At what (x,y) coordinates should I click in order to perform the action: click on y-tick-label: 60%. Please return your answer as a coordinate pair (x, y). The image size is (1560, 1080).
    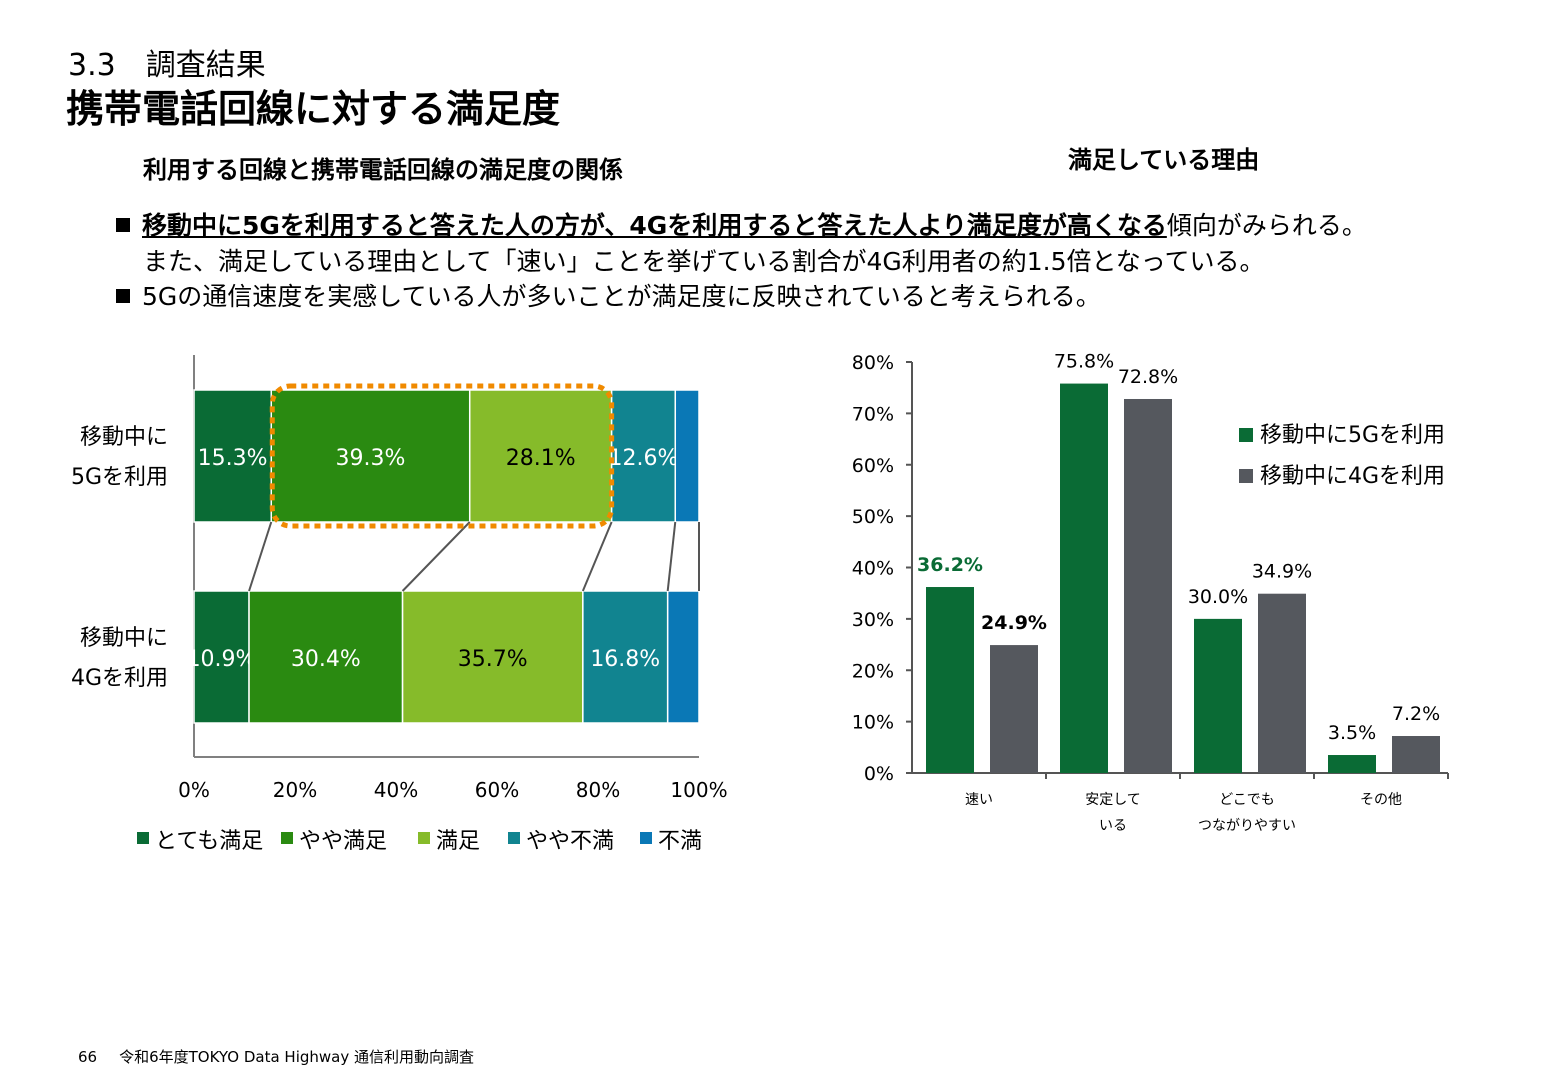
    Looking at the image, I should click on (873, 466).